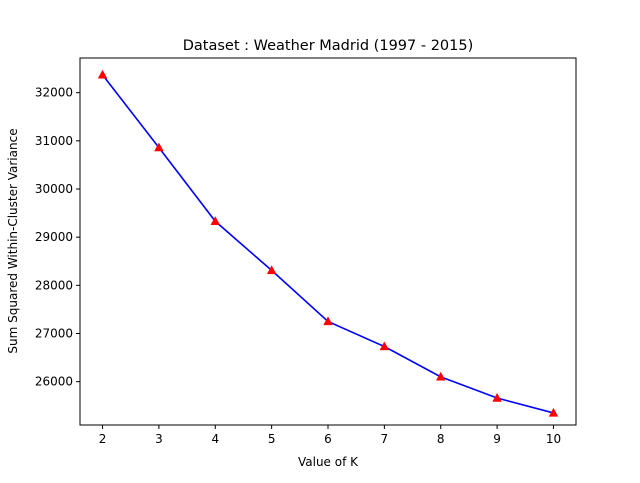  What do you see at coordinates (328, 46) in the screenshot?
I see `chart-title: Dataset : Weather Madrid (1997 - 2015)` at bounding box center [328, 46].